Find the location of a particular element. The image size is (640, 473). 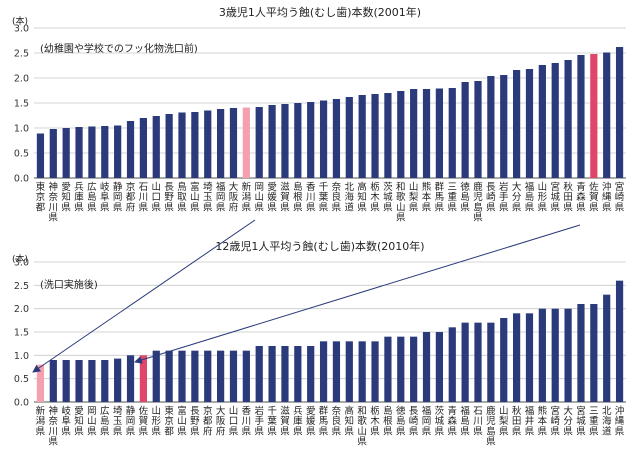

bar-神奈川県 is located at coordinates (53, 153).